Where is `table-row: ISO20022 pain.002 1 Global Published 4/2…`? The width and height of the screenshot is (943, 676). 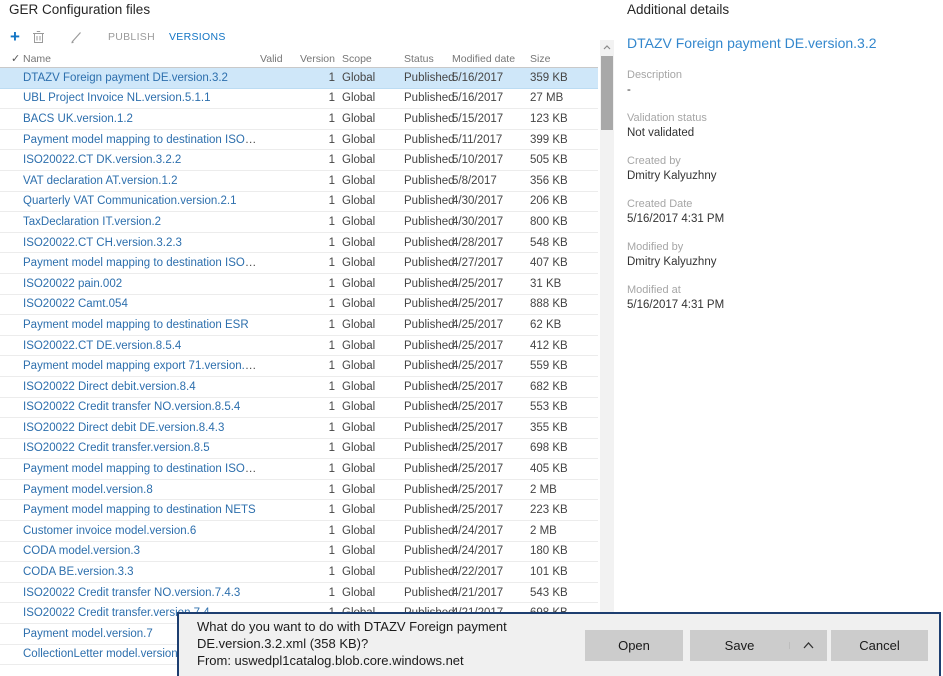 table-row: ISO20022 pain.002 1 Global Published 4/2… is located at coordinates (299, 284).